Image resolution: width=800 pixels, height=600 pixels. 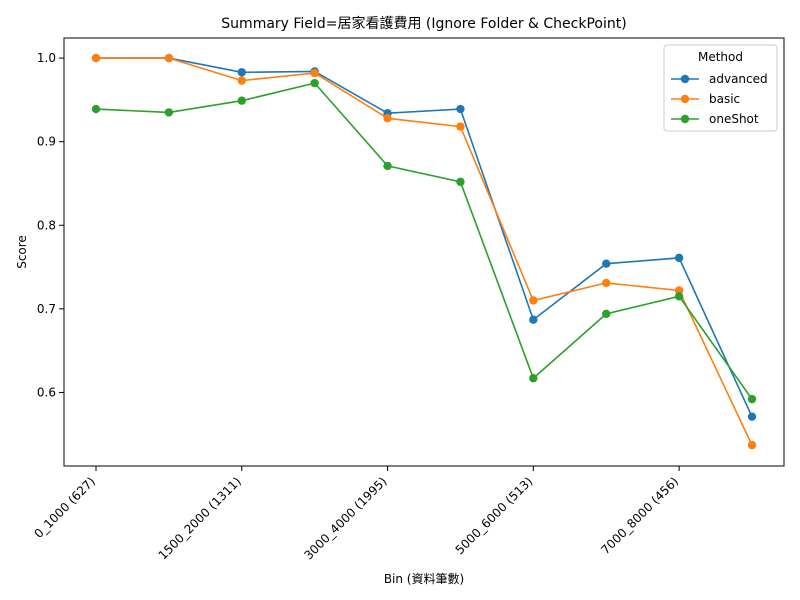 What do you see at coordinates (734, 119) in the screenshot?
I see `legend-label: oneShot` at bounding box center [734, 119].